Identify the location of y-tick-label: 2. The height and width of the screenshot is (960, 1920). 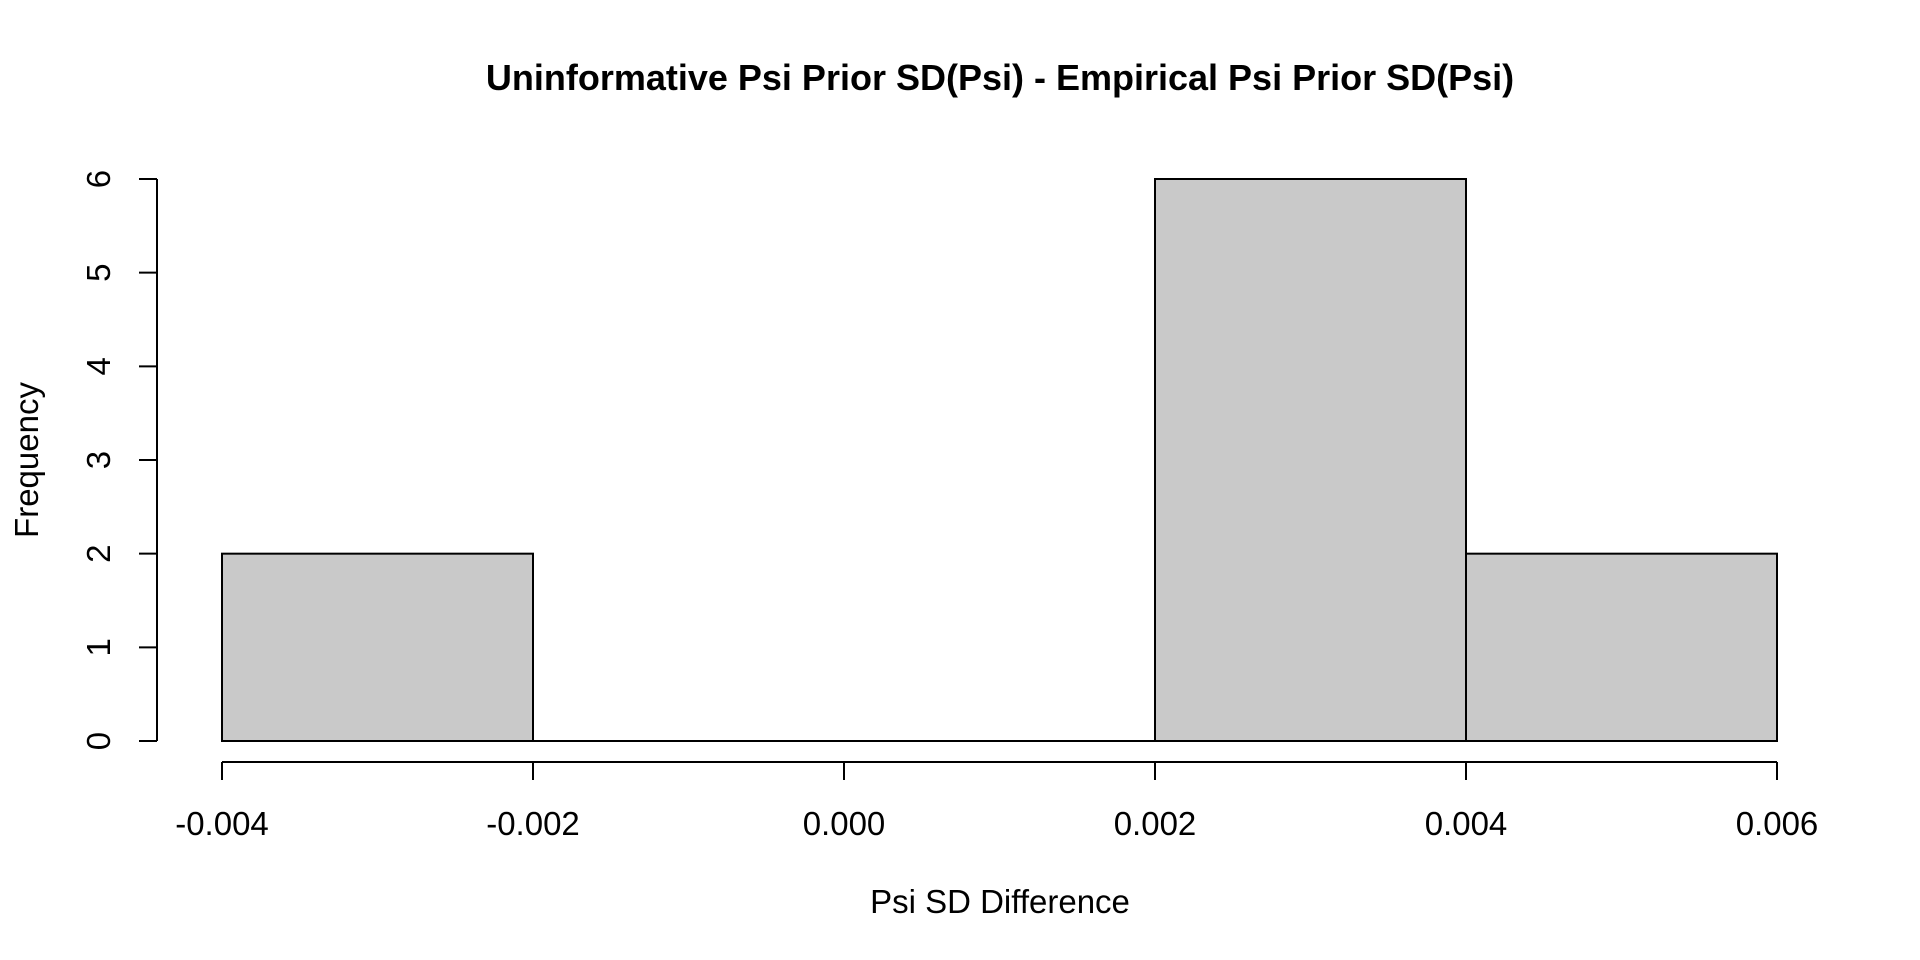
(98, 553).